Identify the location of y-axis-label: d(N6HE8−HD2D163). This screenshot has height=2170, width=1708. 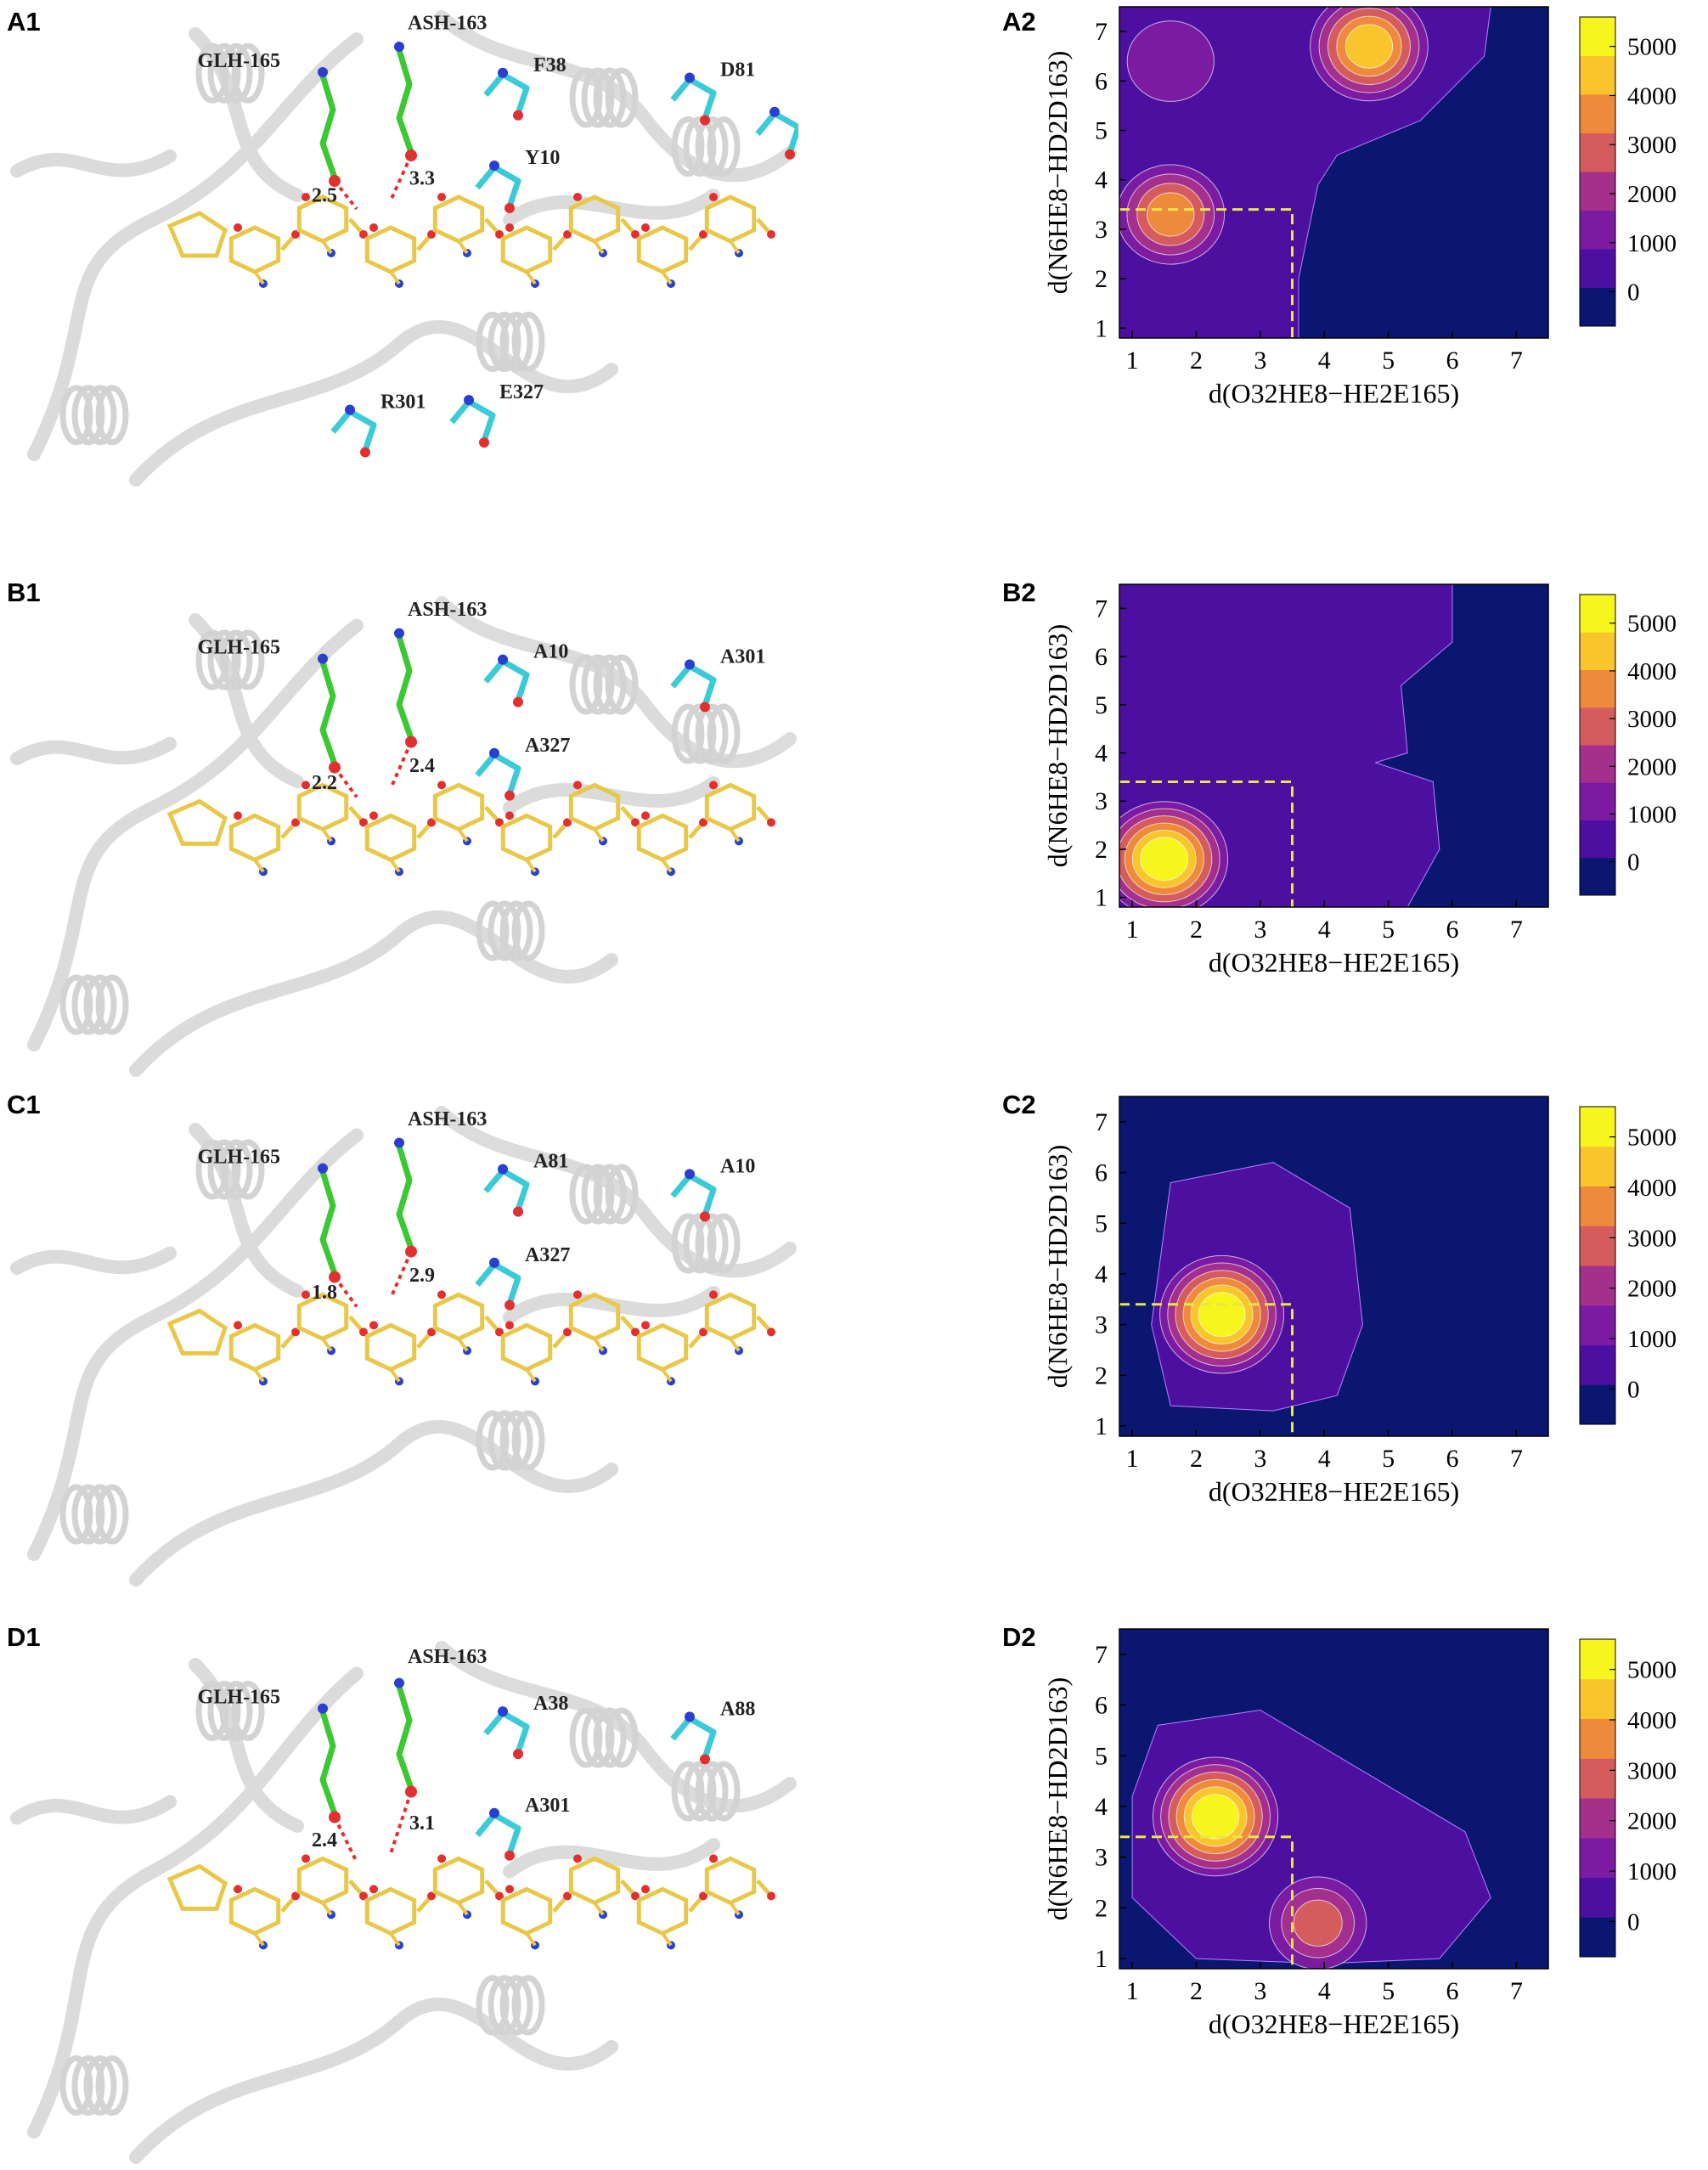
(1057, 1266).